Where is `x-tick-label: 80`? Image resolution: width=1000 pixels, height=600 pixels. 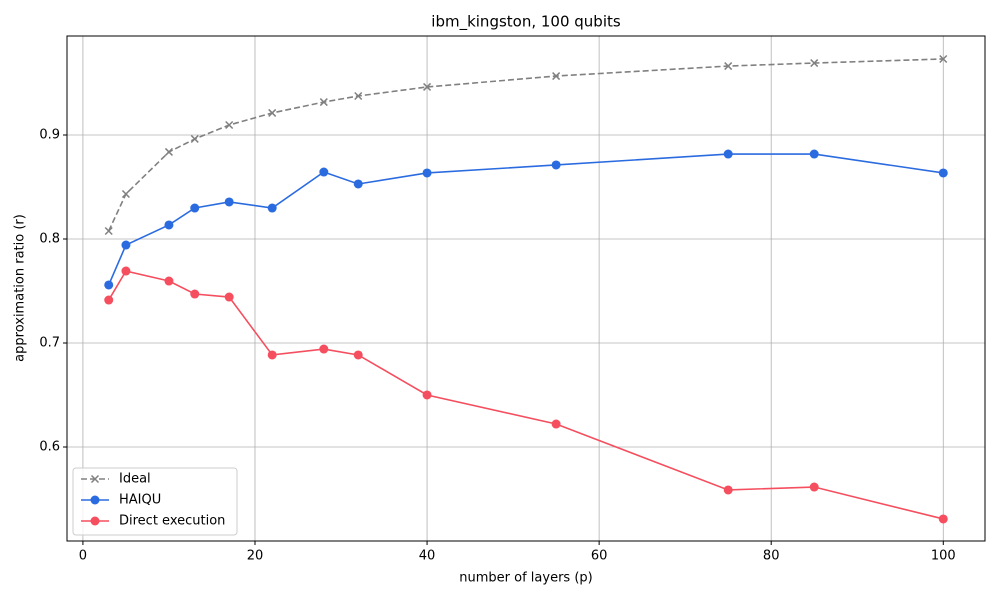 x-tick-label: 80 is located at coordinates (771, 556).